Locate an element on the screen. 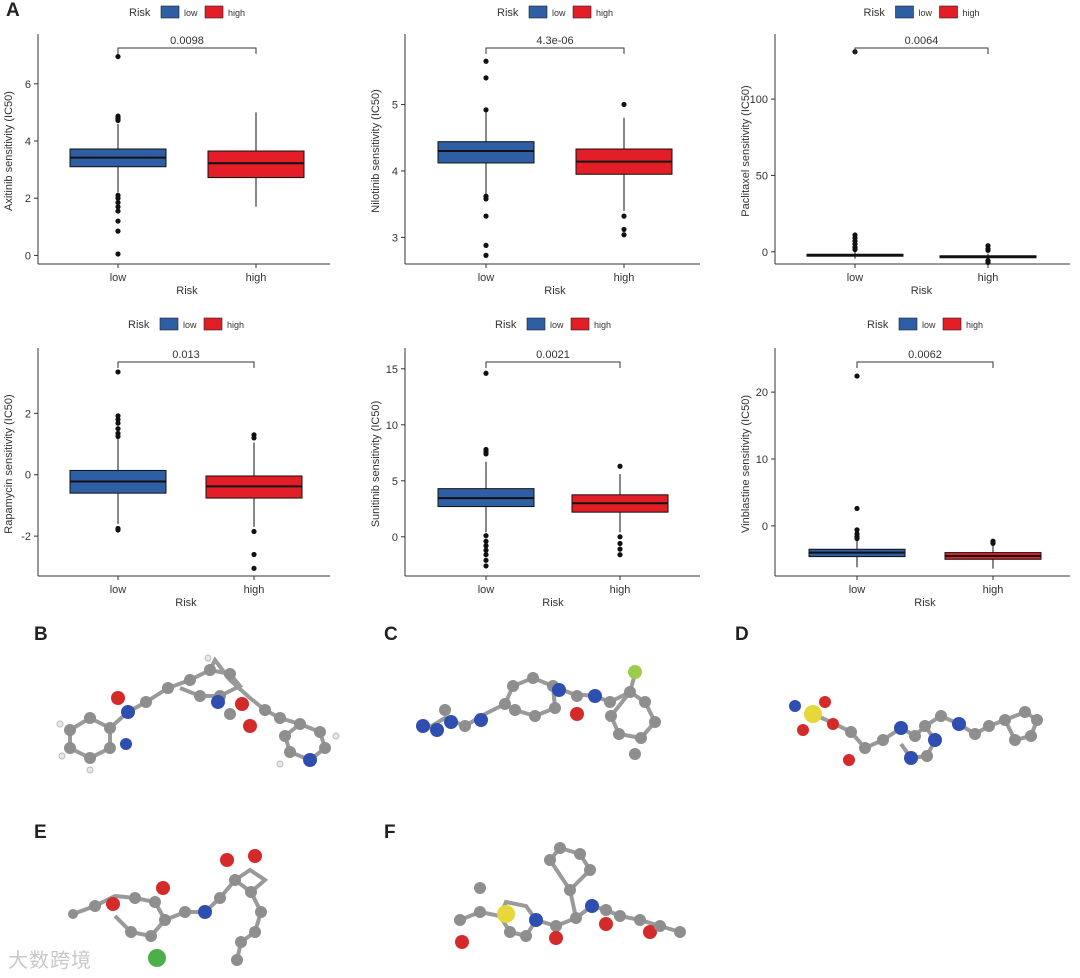  molecule-d-image is located at coordinates (916, 731).